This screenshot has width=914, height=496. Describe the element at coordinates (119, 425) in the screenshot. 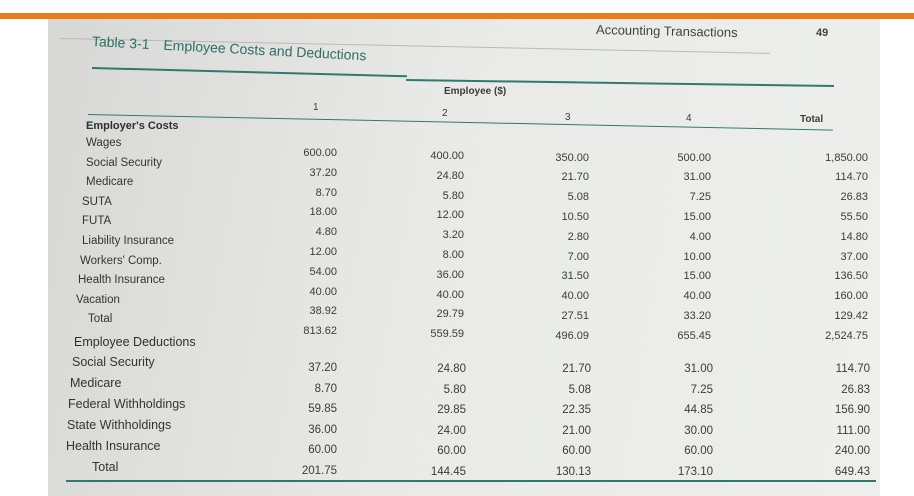

I see `row-label: State Withholdings` at that location.